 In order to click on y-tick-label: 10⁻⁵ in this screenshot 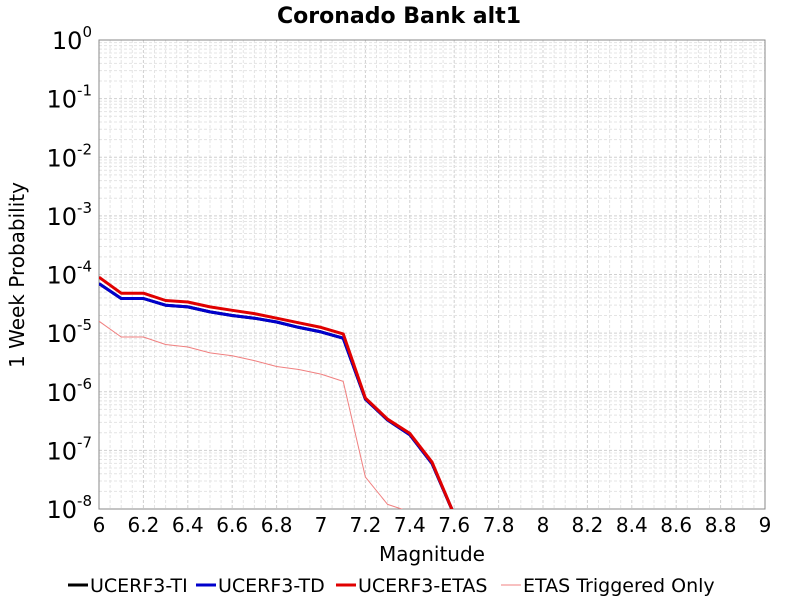, I will do `click(69, 332)`.